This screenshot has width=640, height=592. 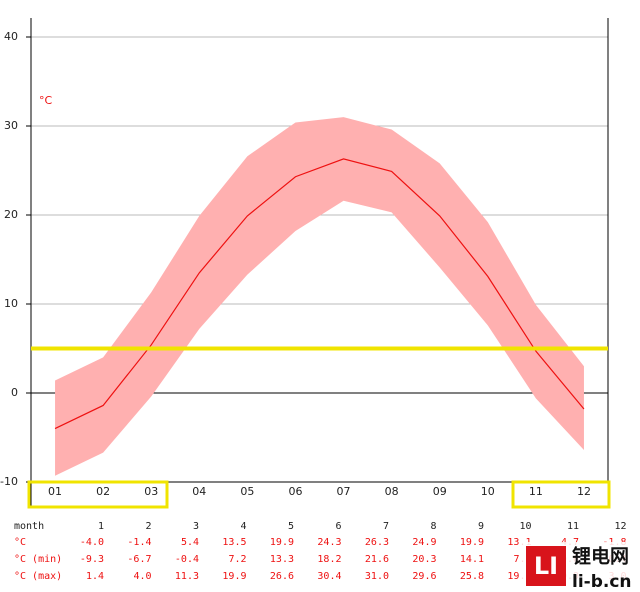 I want to click on table-cell: 26.3, so click(x=377, y=542).